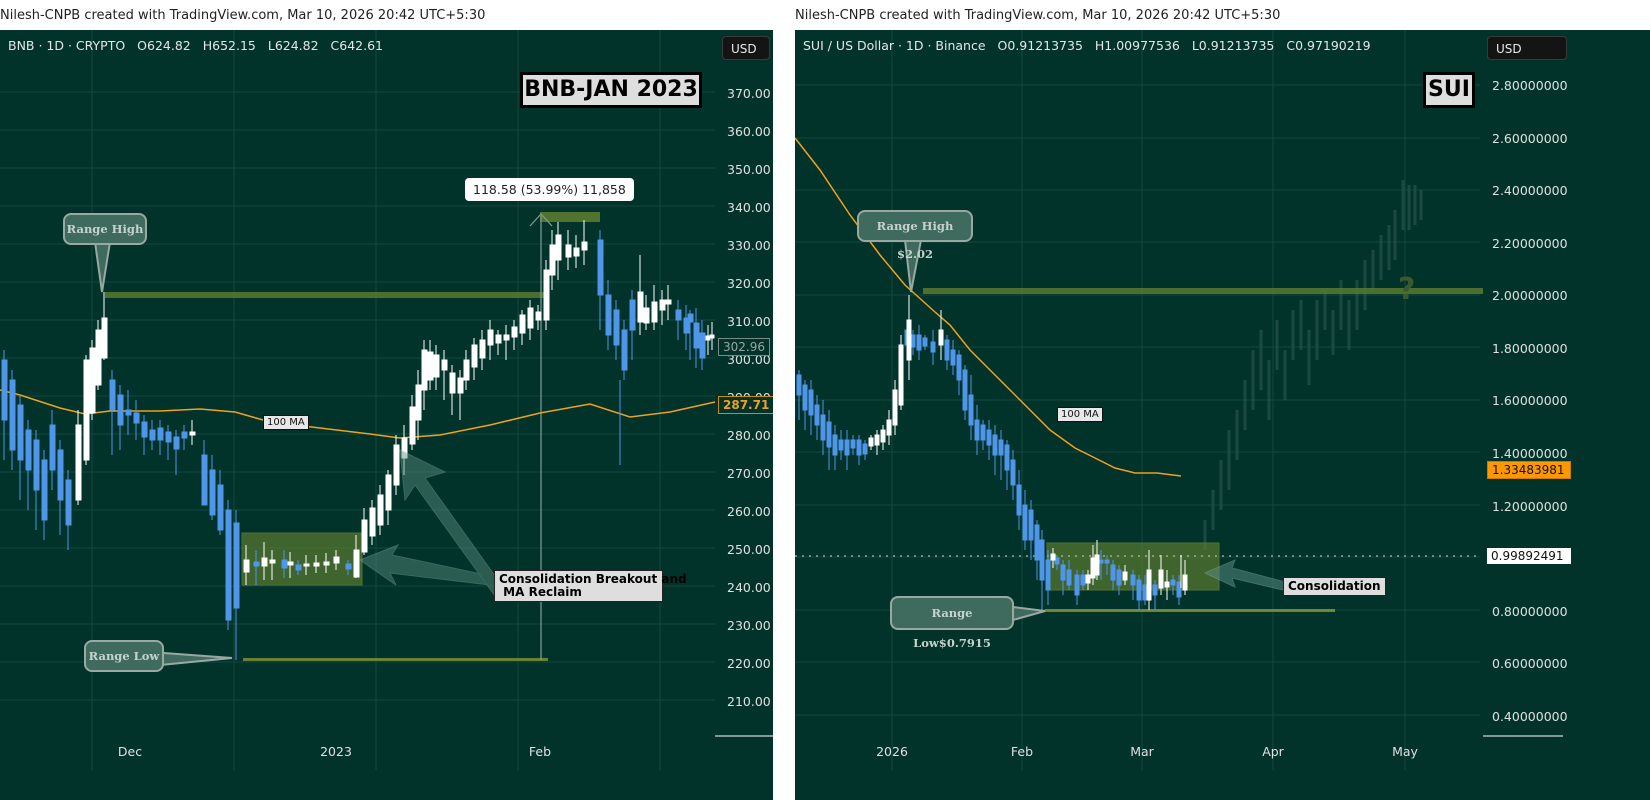 The width and height of the screenshot is (1650, 800). Describe the element at coordinates (749, 663) in the screenshot. I see `y-tick: 220.00` at that location.